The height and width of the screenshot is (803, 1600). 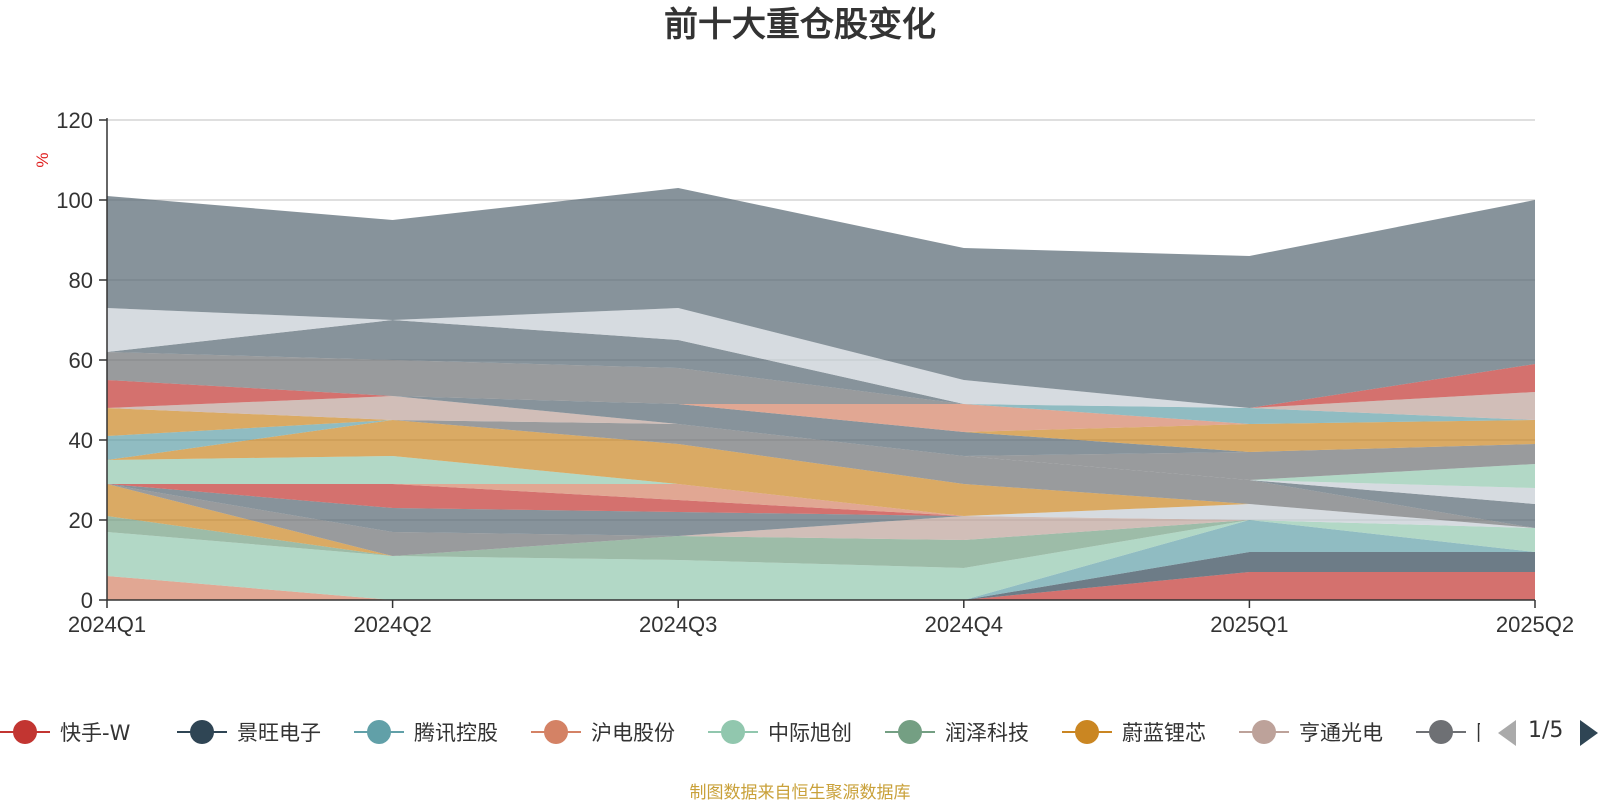 I want to click on legend-item: 亨通光电, so click(x=1311, y=732).